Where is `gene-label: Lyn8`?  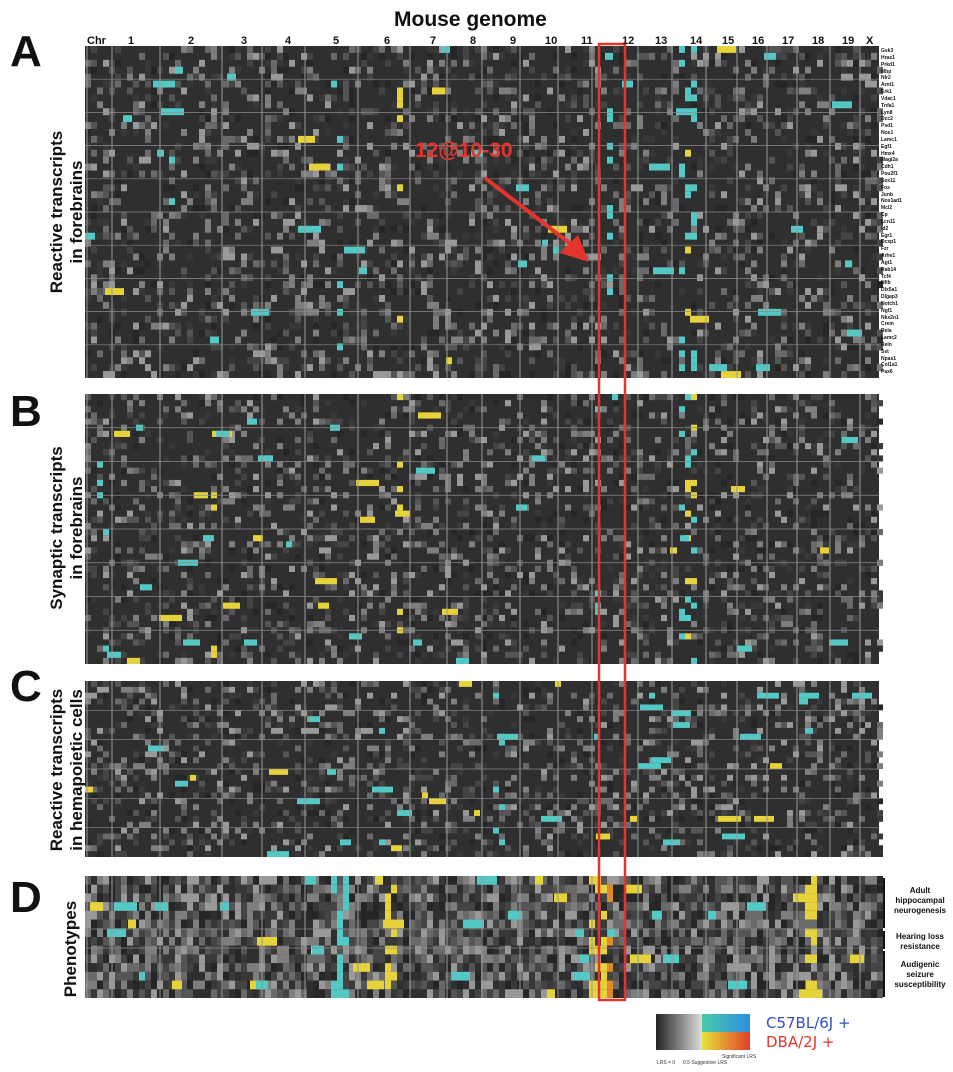 gene-label: Lyn8 is located at coordinates (887, 112).